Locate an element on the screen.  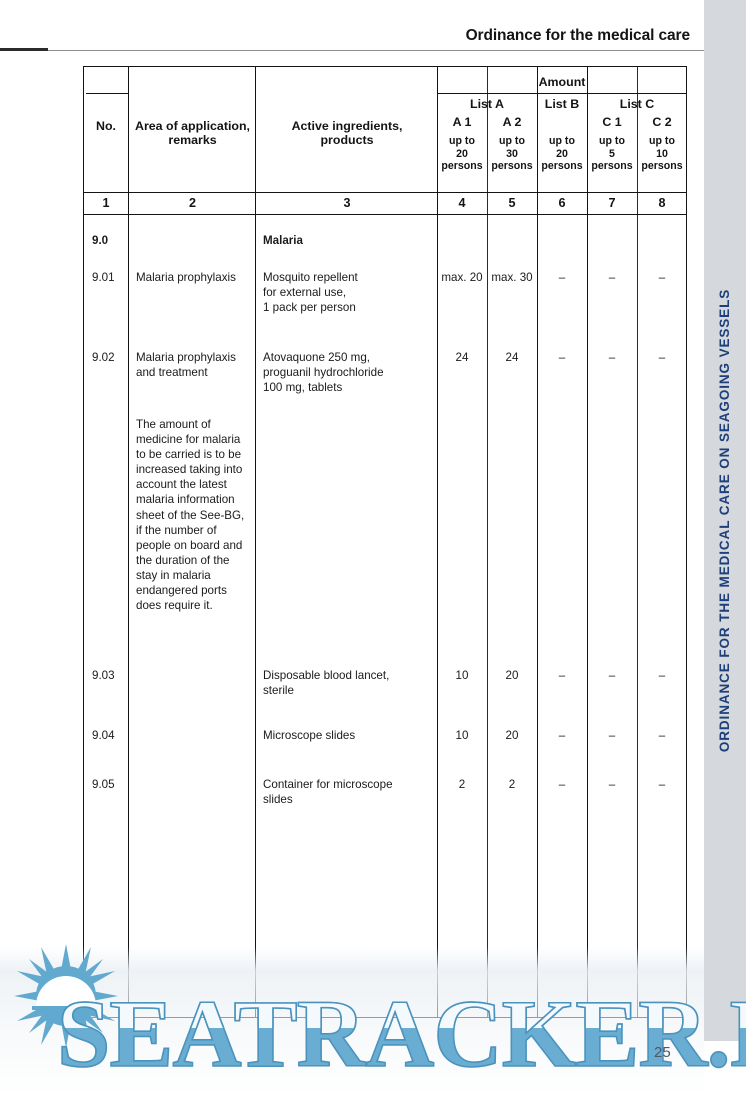
table-row: Malaria prophylaxis and treatment is located at coordinates (195, 365).